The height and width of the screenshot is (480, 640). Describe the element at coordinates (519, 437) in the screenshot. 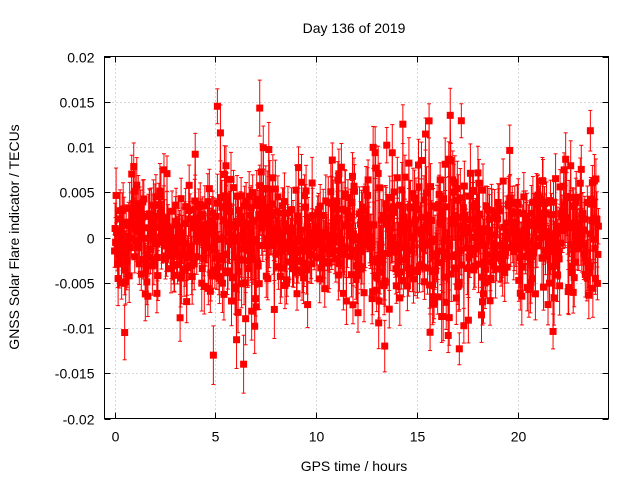

I see `x-tick-label: 20` at that location.